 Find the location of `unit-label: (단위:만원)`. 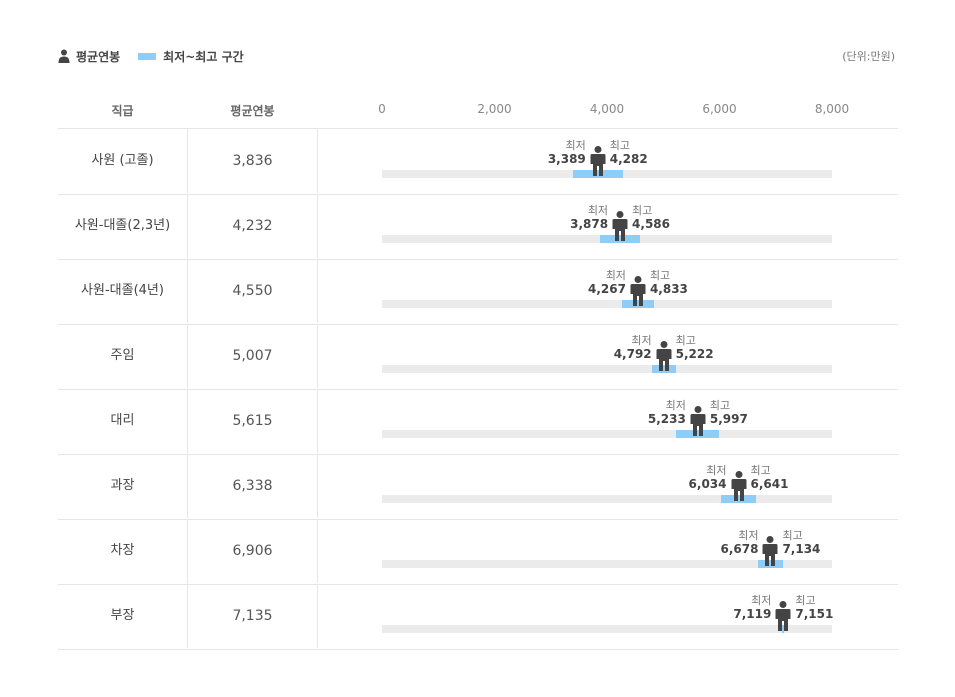

unit-label: (단위:만원) is located at coordinates (868, 56).